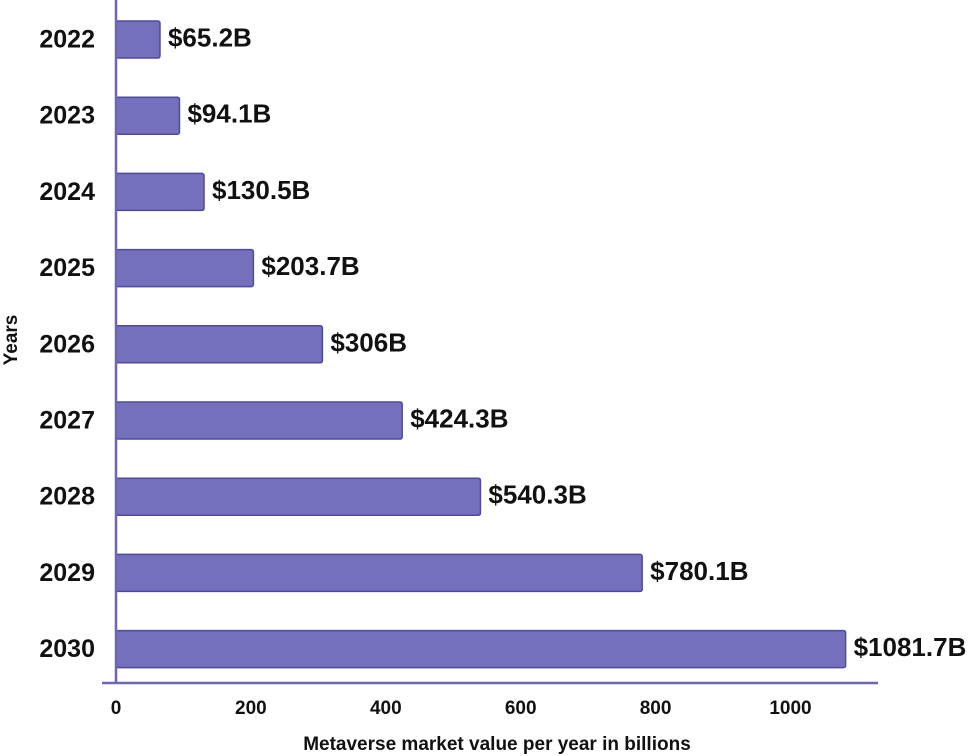 Image resolution: width=973 pixels, height=756 pixels. Describe the element at coordinates (790, 708) in the screenshot. I see `x-tick-label-1000: 1000` at that location.